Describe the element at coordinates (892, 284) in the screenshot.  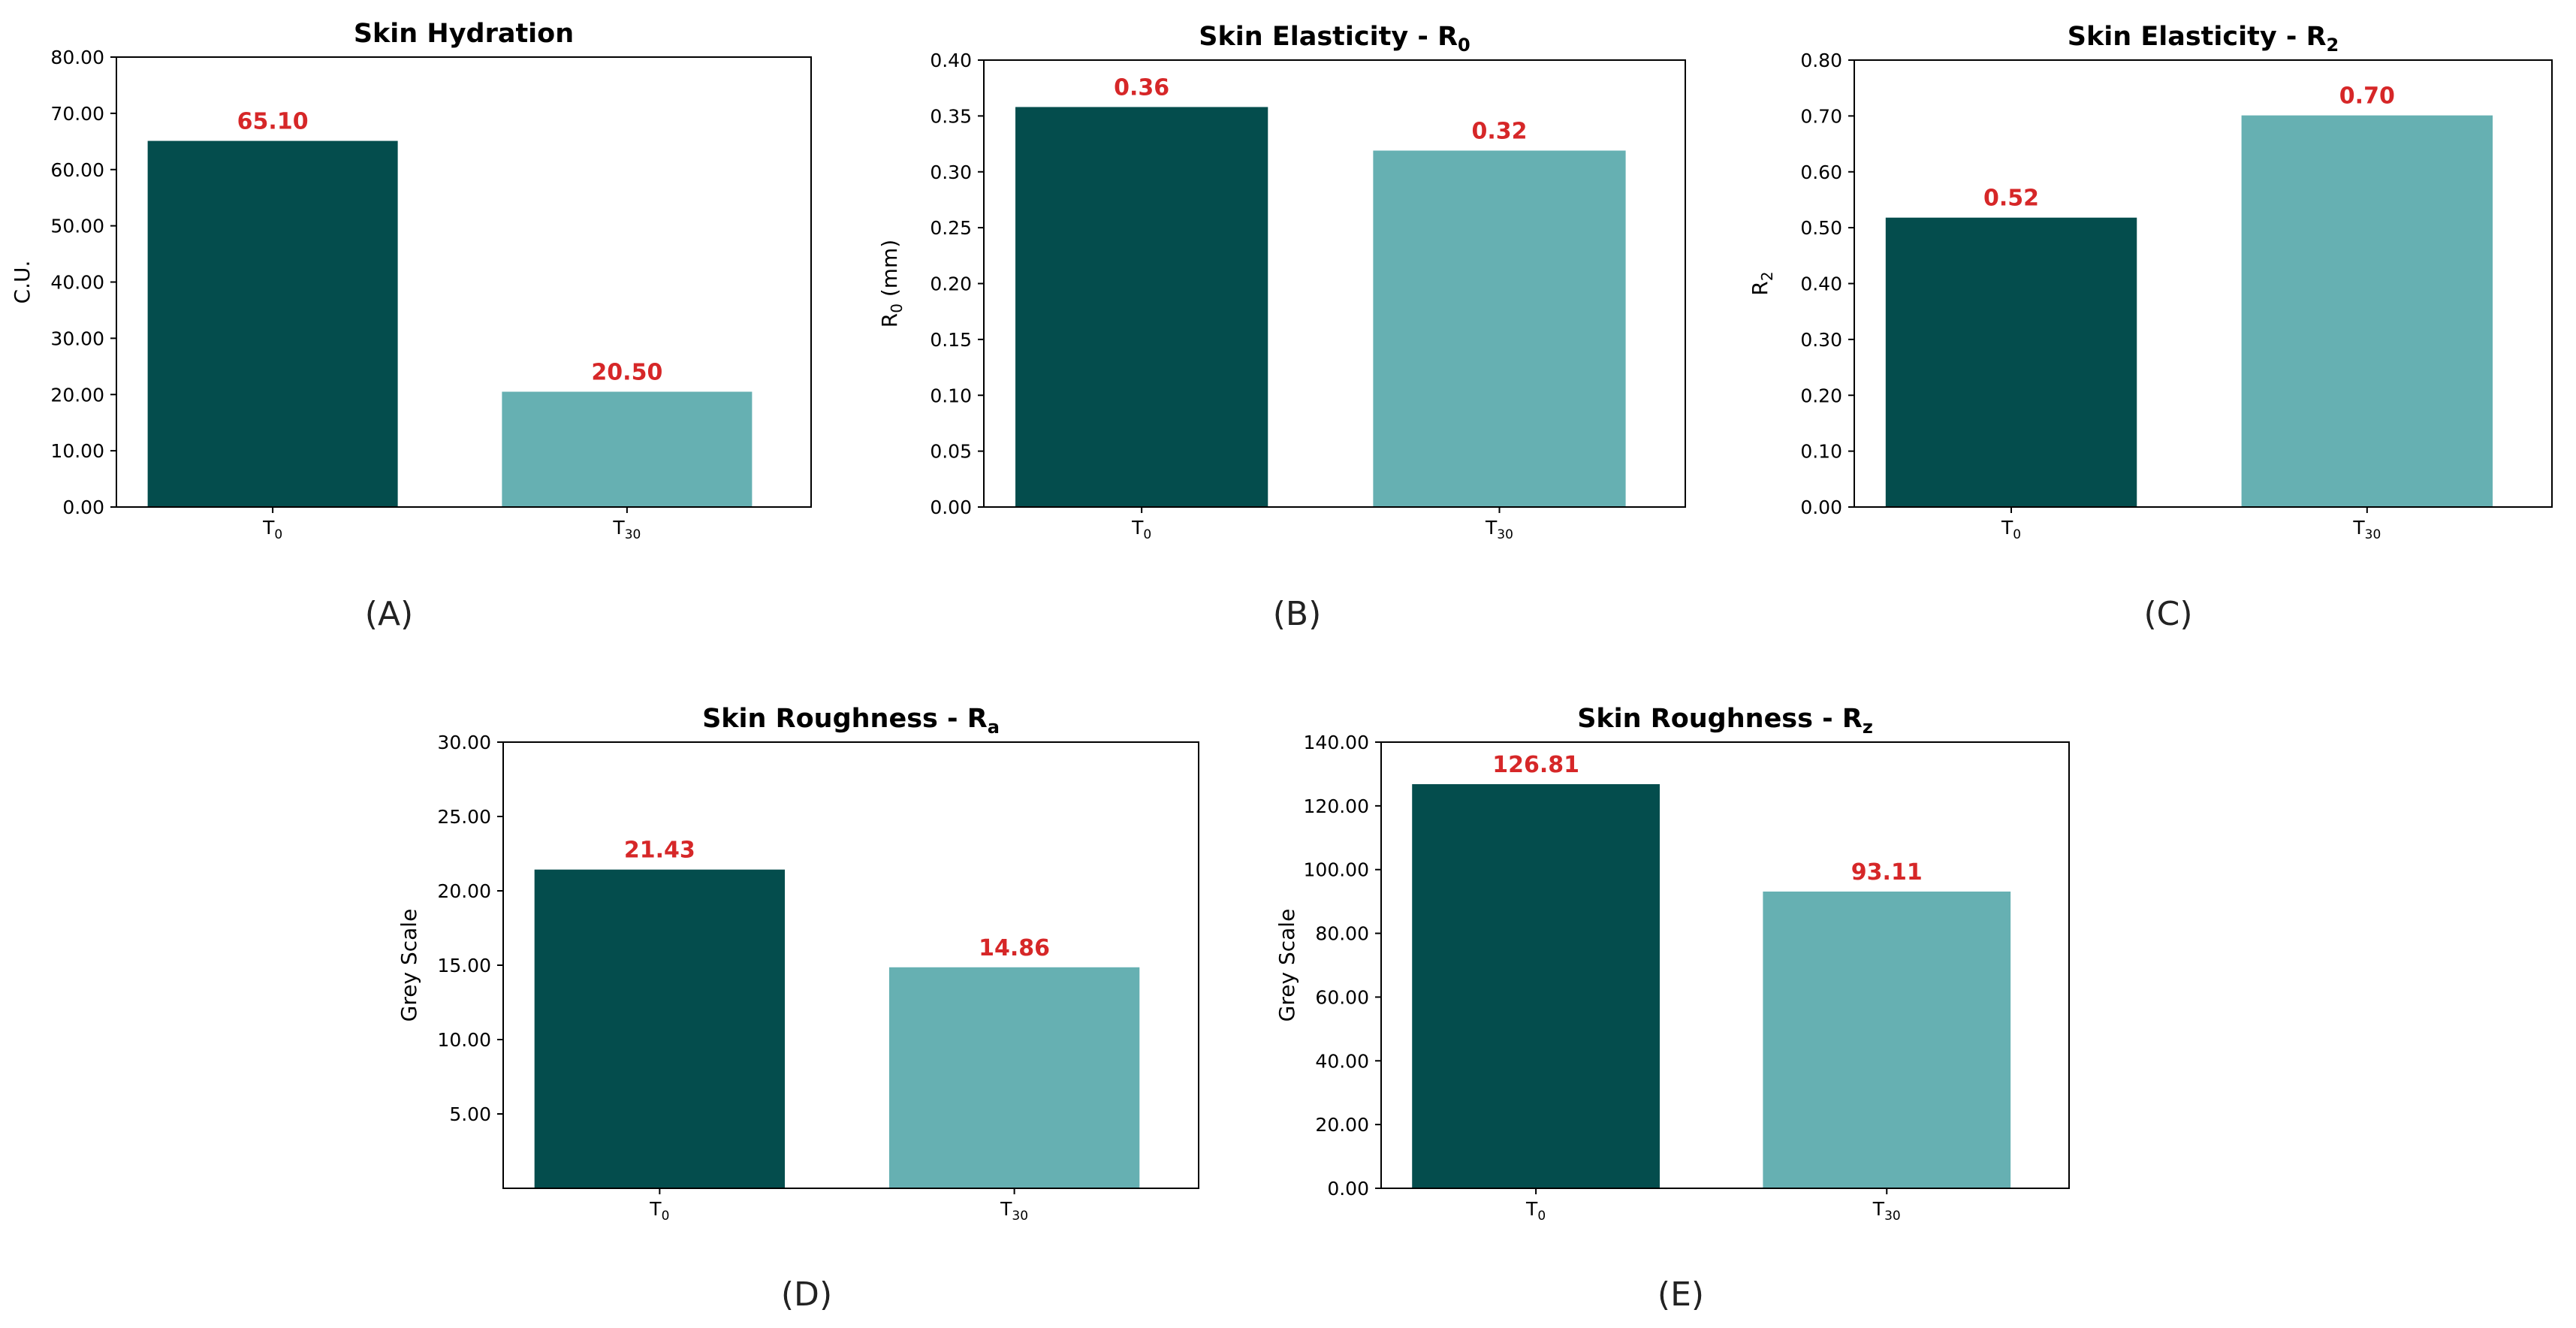
I see `y-axis-label: R0 (mm)` at that location.